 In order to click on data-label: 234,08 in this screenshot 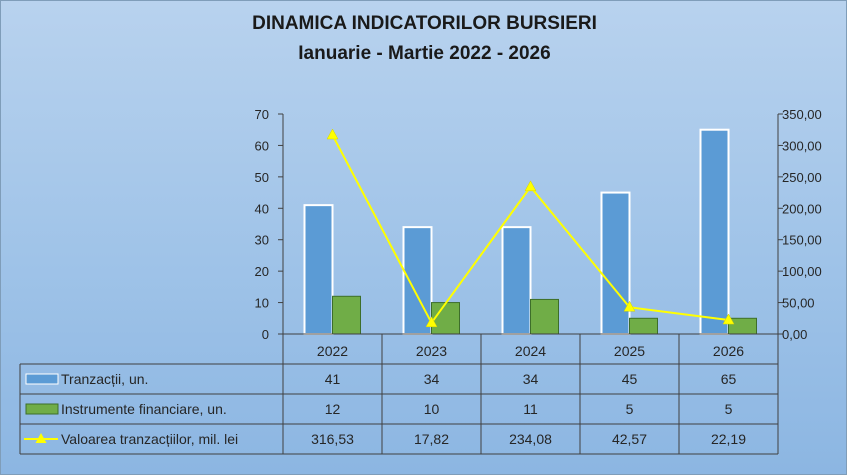, I will do `click(530, 439)`.